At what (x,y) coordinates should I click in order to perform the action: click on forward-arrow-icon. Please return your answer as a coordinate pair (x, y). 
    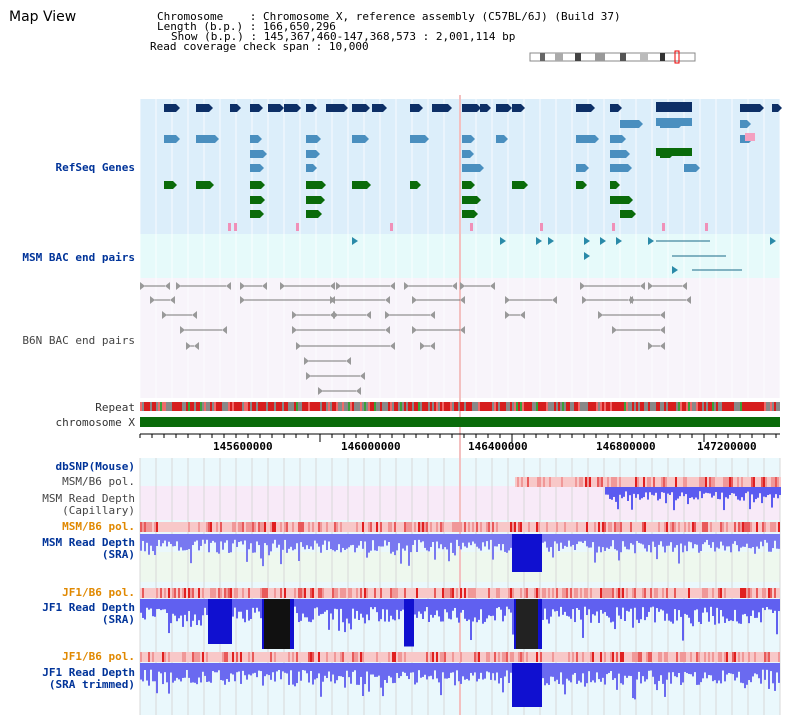
    Looking at the image, I should click on (473, 185).